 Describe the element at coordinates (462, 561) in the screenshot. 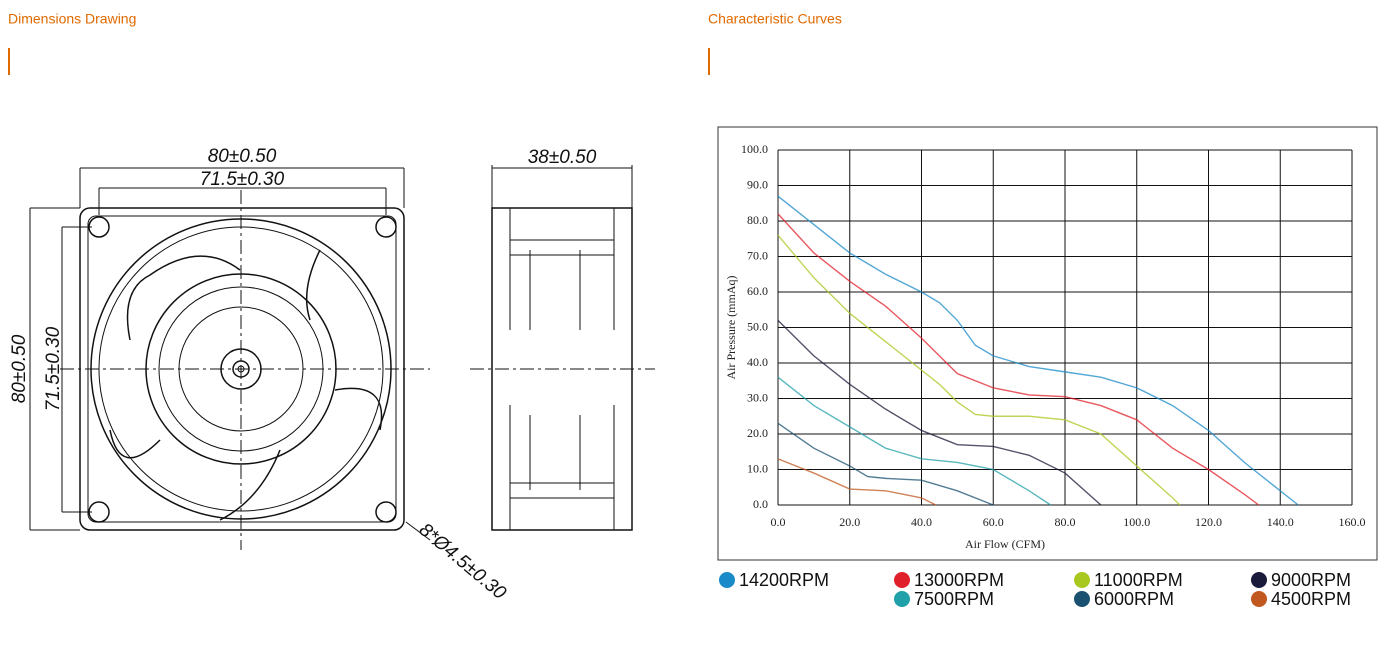

I see `dim-label: 8*Ø4.5±0.30` at that location.